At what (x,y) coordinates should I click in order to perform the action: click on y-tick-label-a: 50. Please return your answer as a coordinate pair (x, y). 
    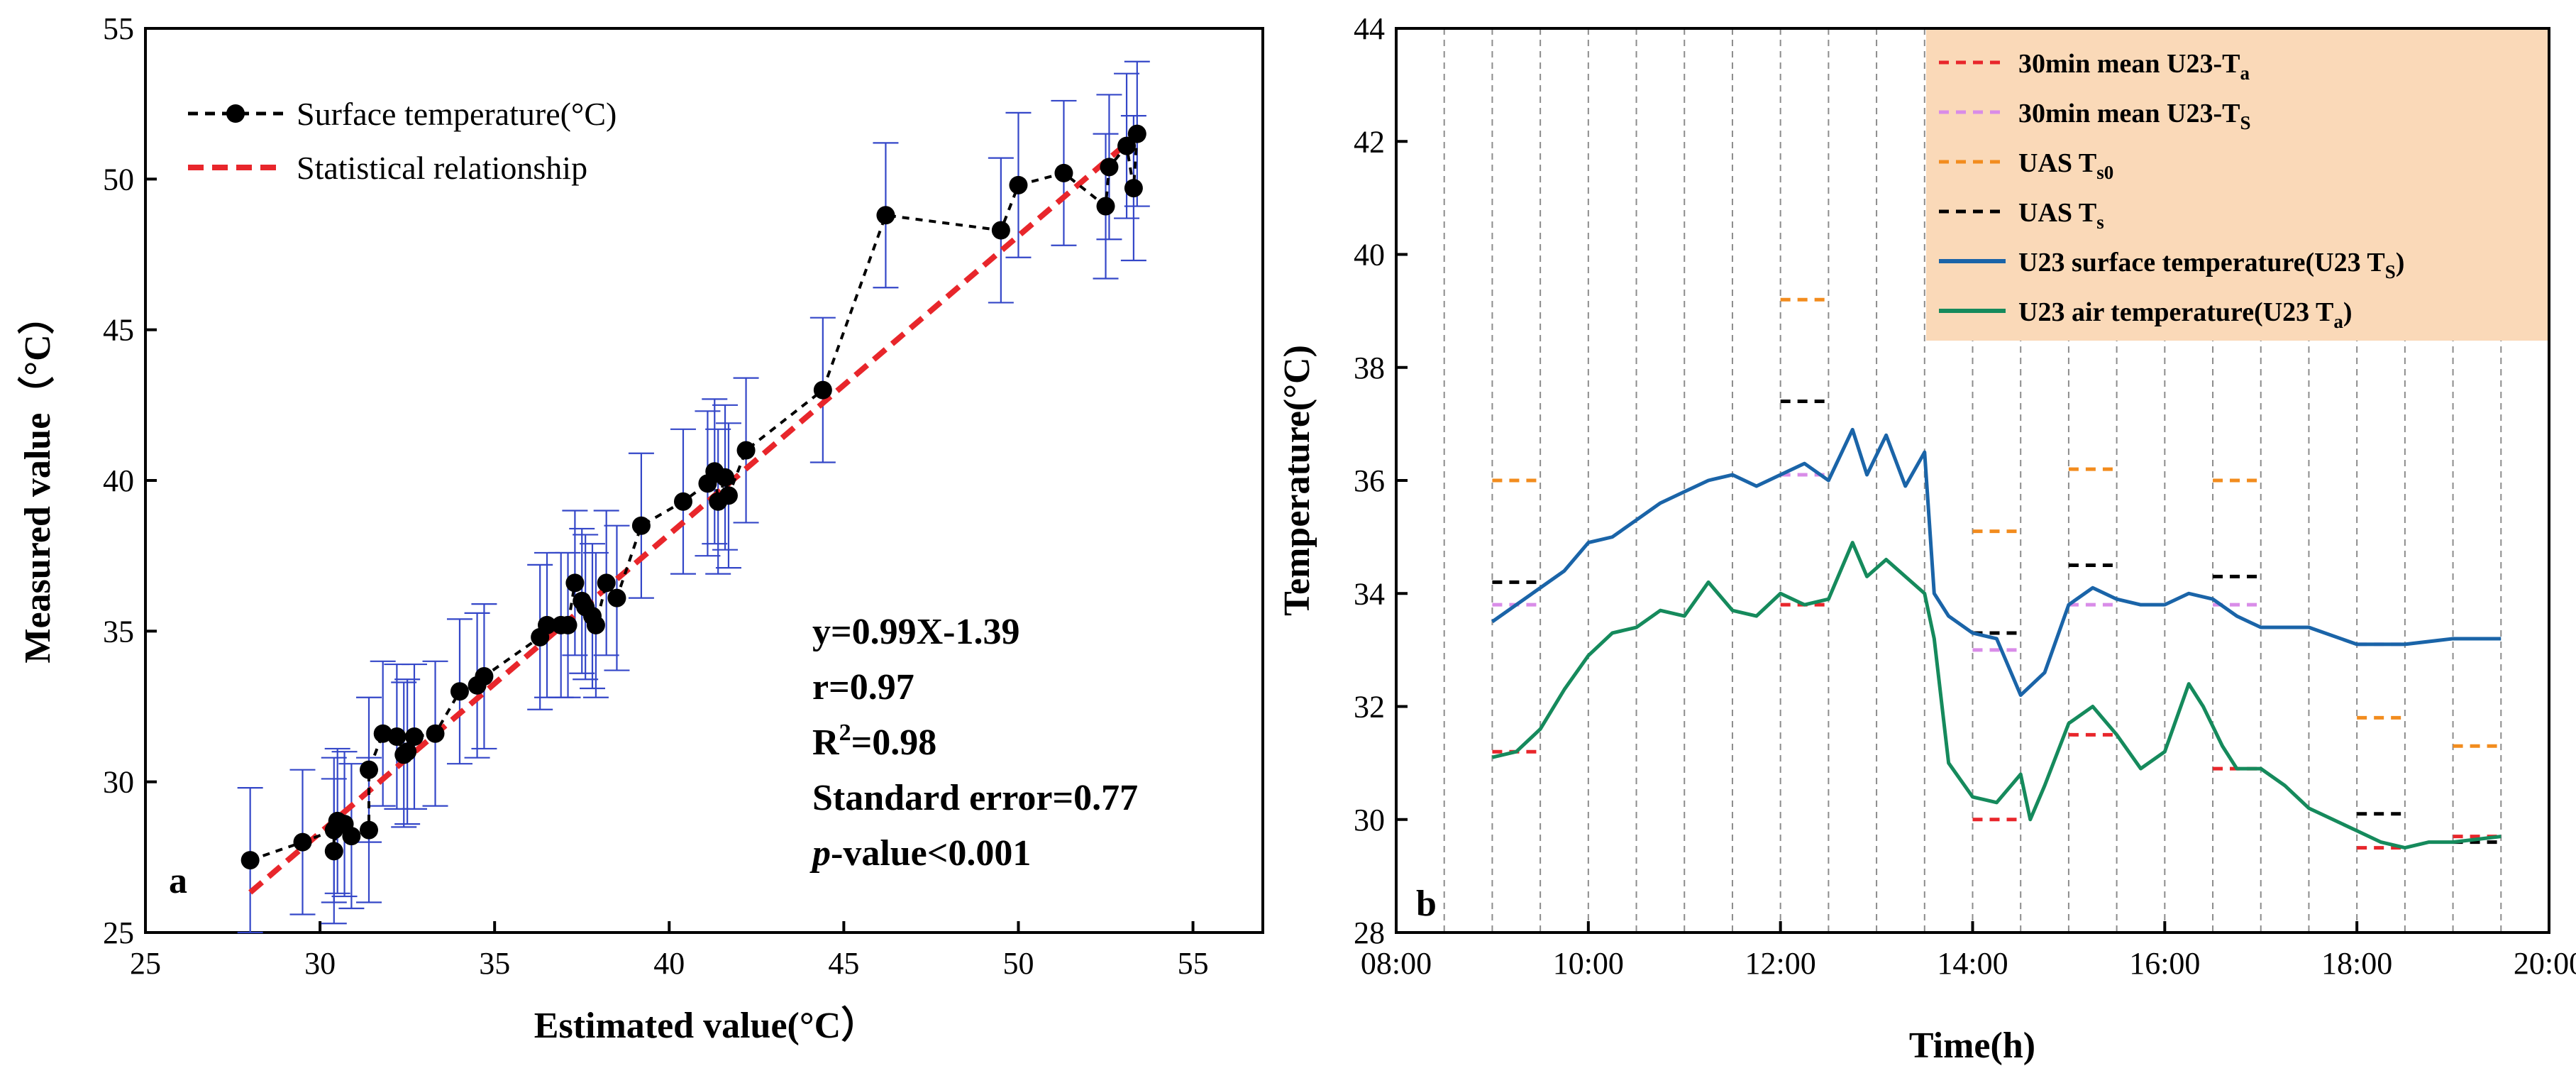
    Looking at the image, I should click on (118, 179).